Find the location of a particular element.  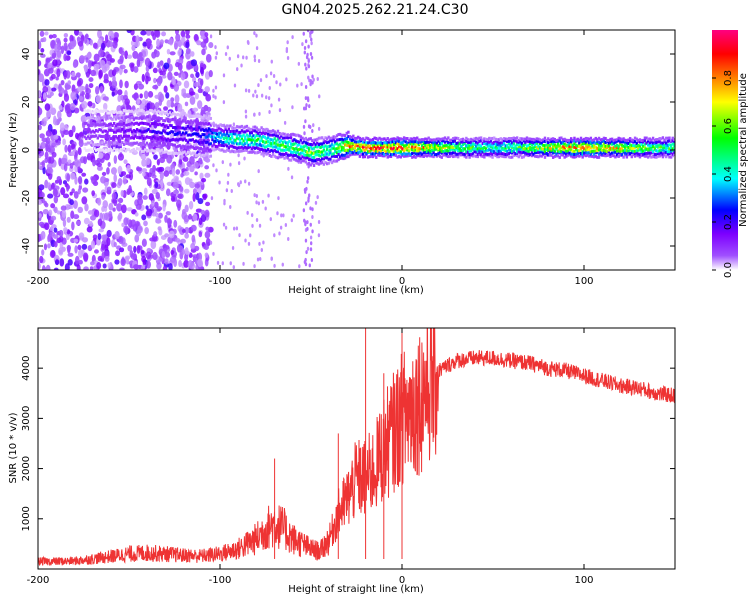

colorbar-tick-label: 0.2 is located at coordinates (728, 222).